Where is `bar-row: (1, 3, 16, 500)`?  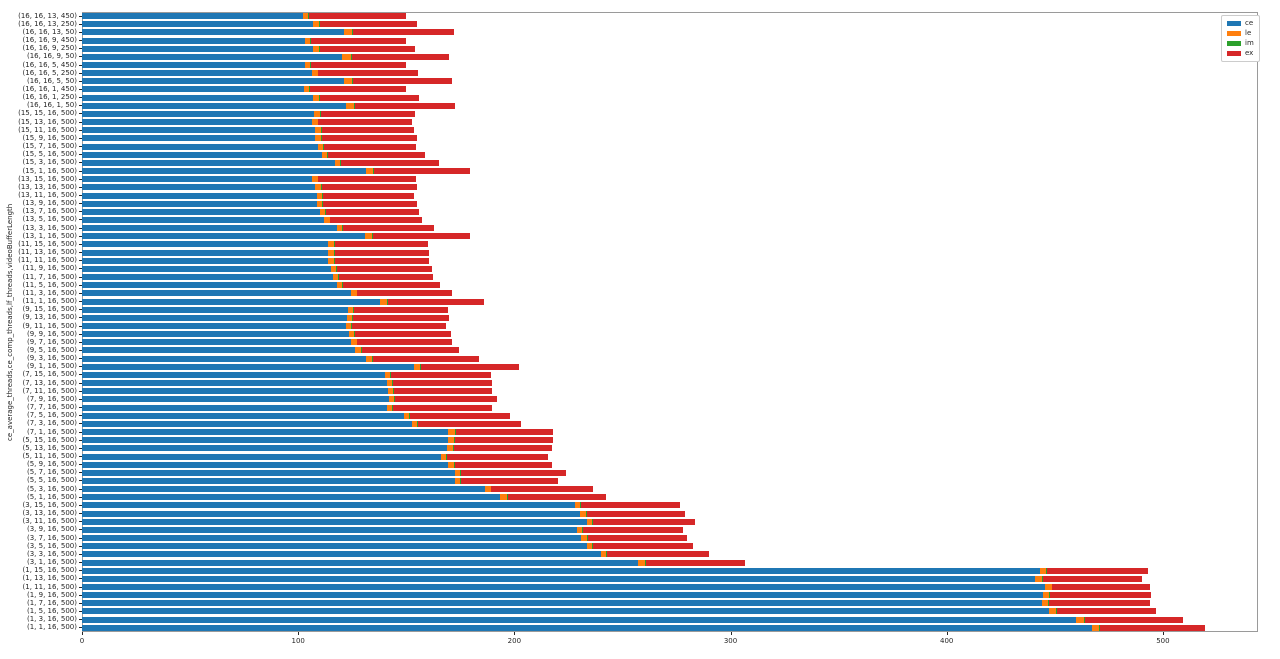 bar-row: (1, 3, 16, 500) is located at coordinates (629, 620).